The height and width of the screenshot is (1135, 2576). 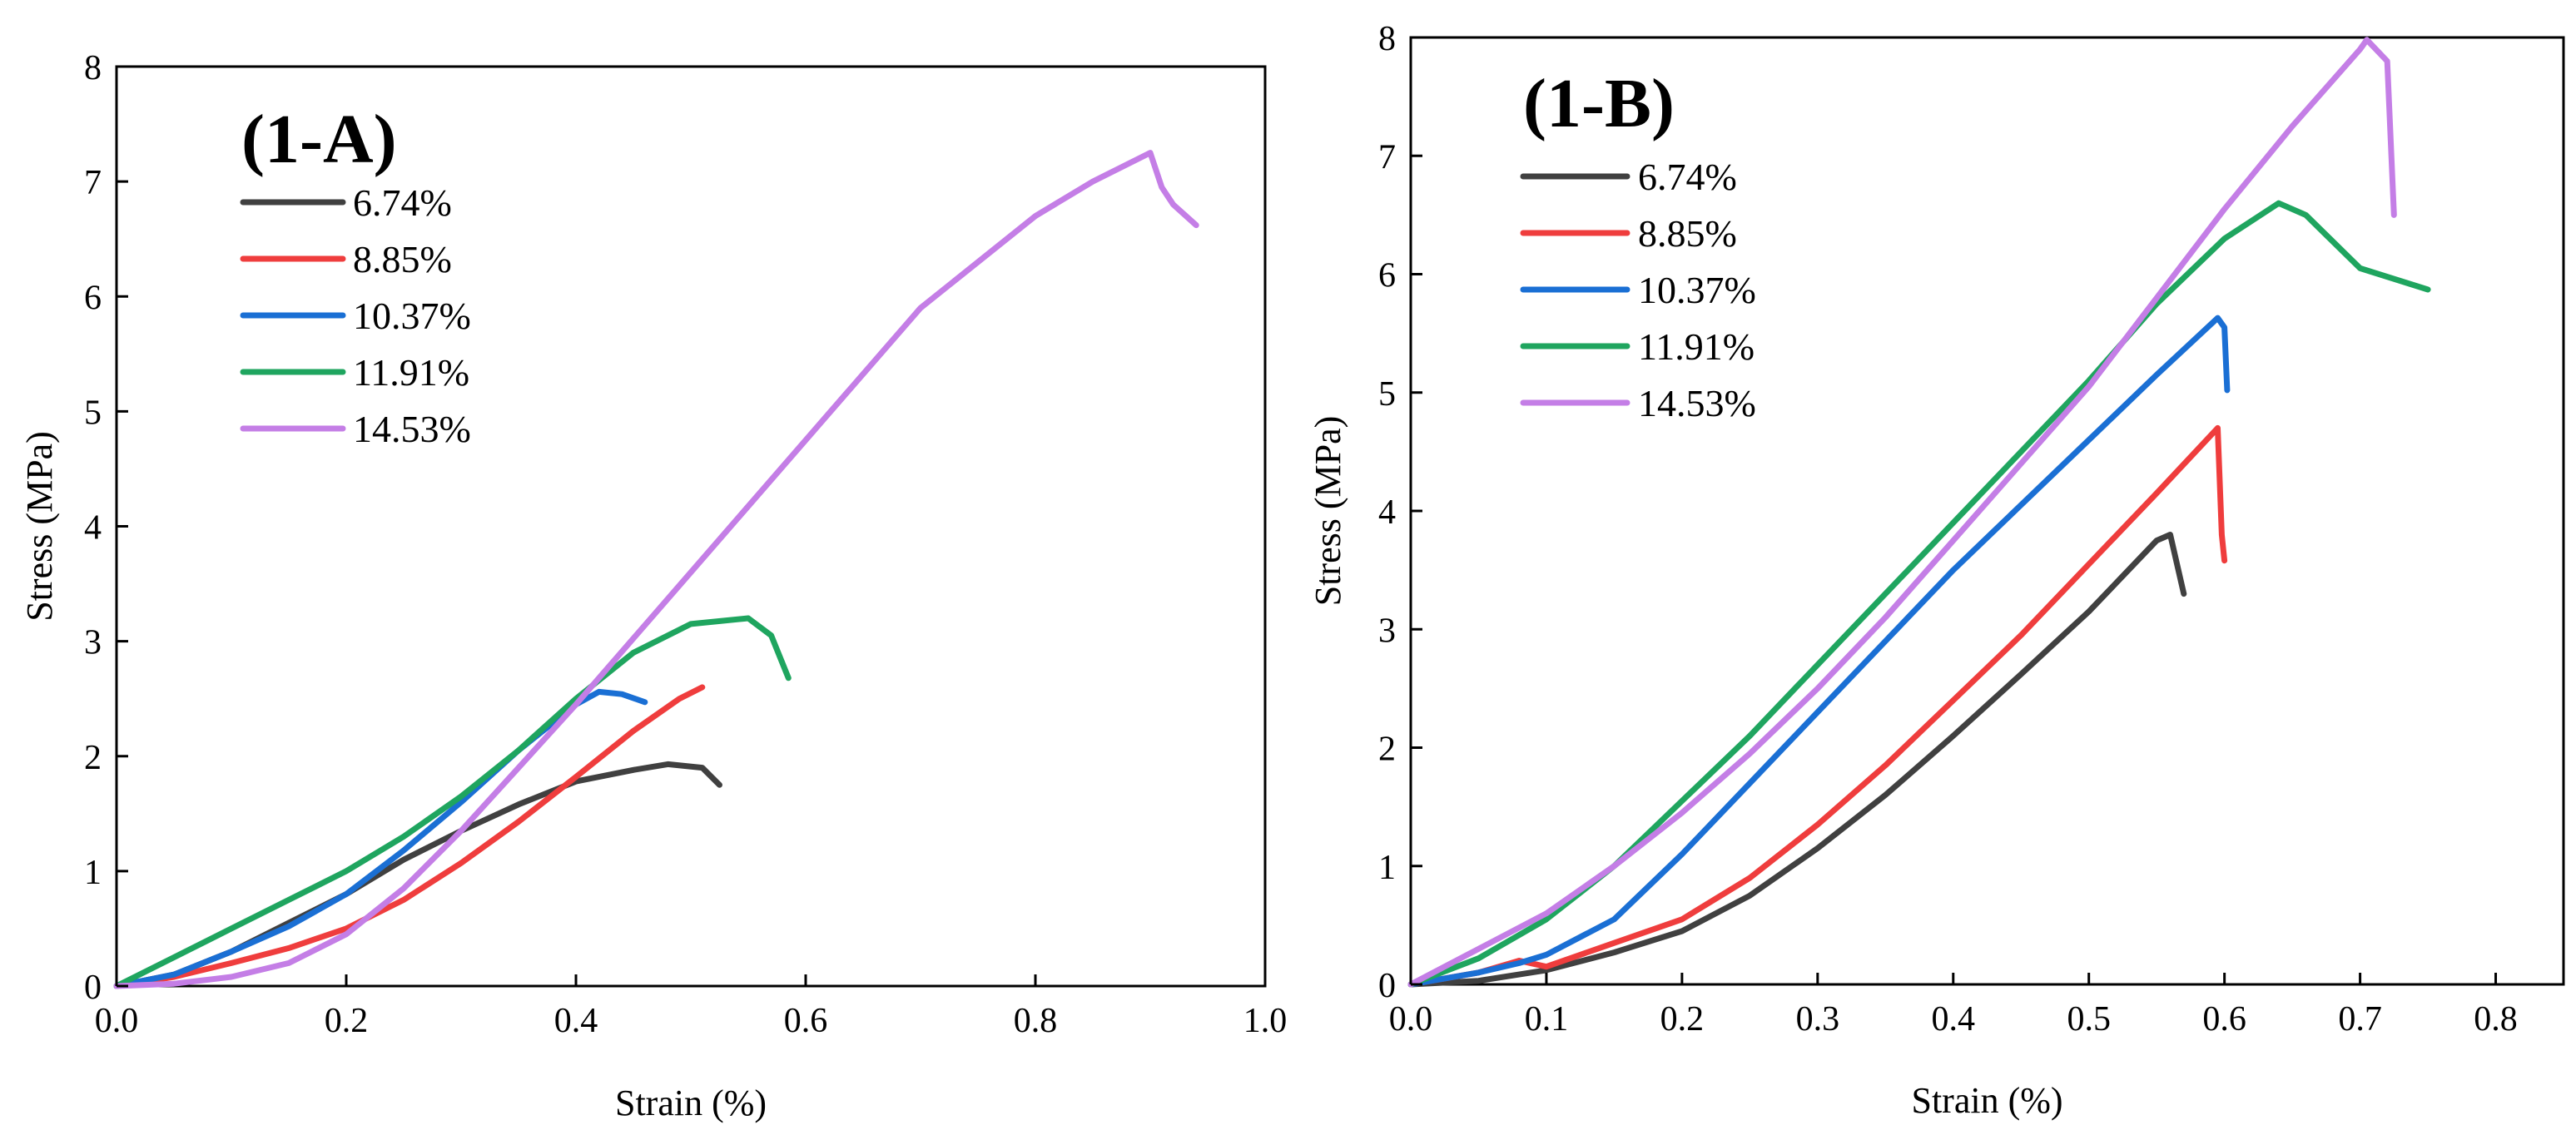 What do you see at coordinates (1547, 1019) in the screenshot?
I see `x-tick-label: 0.1` at bounding box center [1547, 1019].